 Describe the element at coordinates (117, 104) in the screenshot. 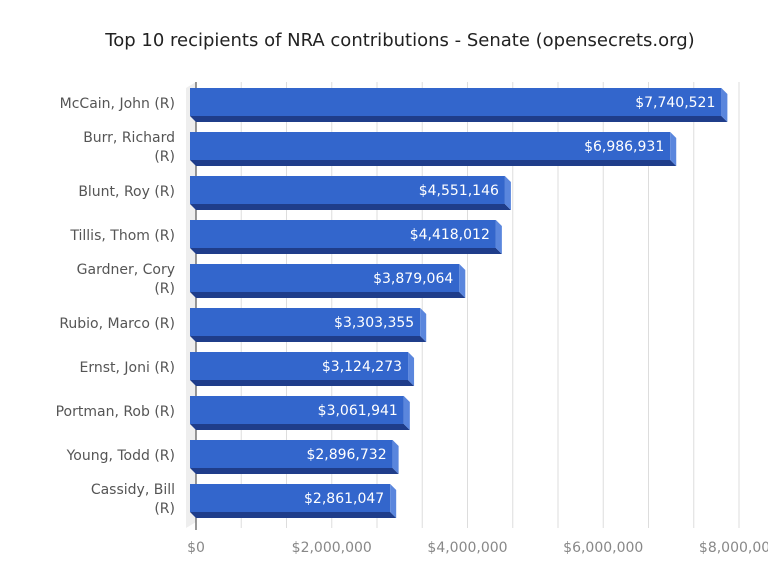

I see `category-label: McCain, John (R)` at that location.